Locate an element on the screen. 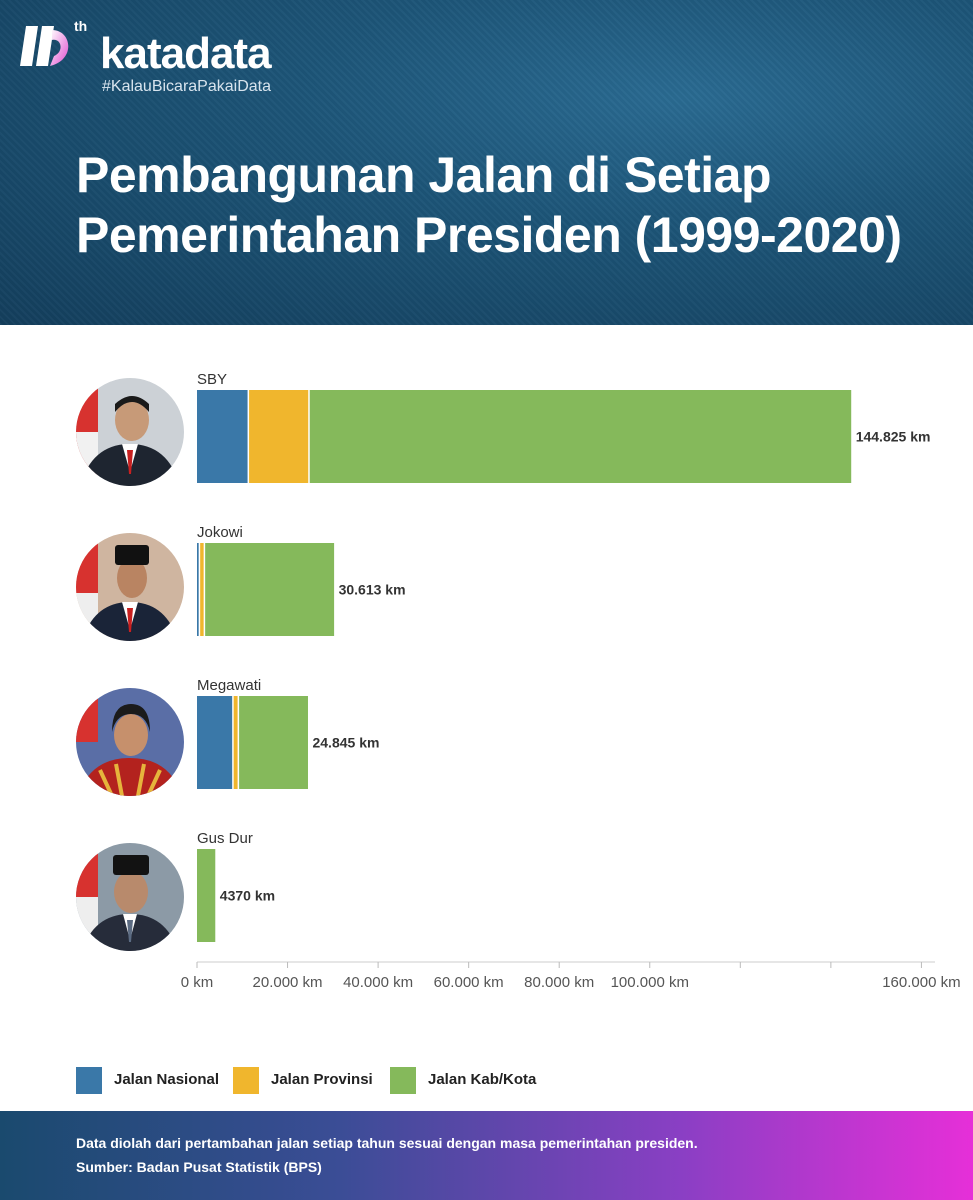 This screenshot has height=1200, width=973. total-label-megawati: 24.845 km is located at coordinates (345, 743).